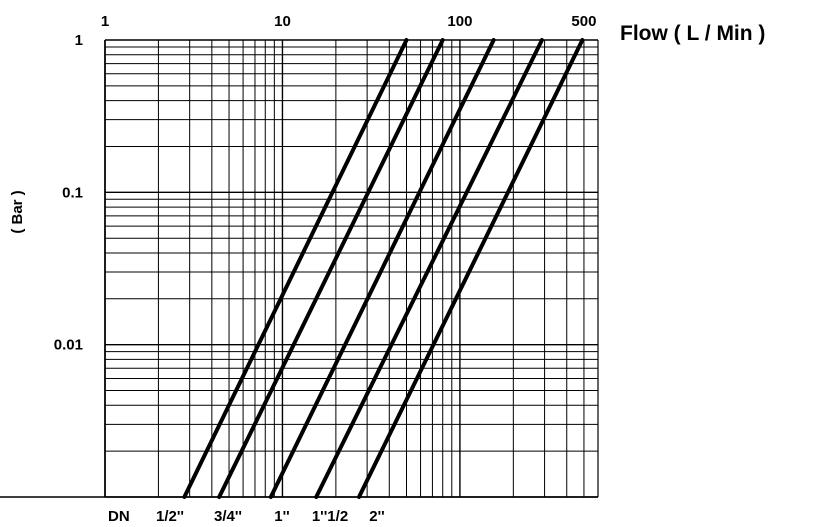  What do you see at coordinates (79, 40) in the screenshot?
I see `y-tick-label: 1` at bounding box center [79, 40].